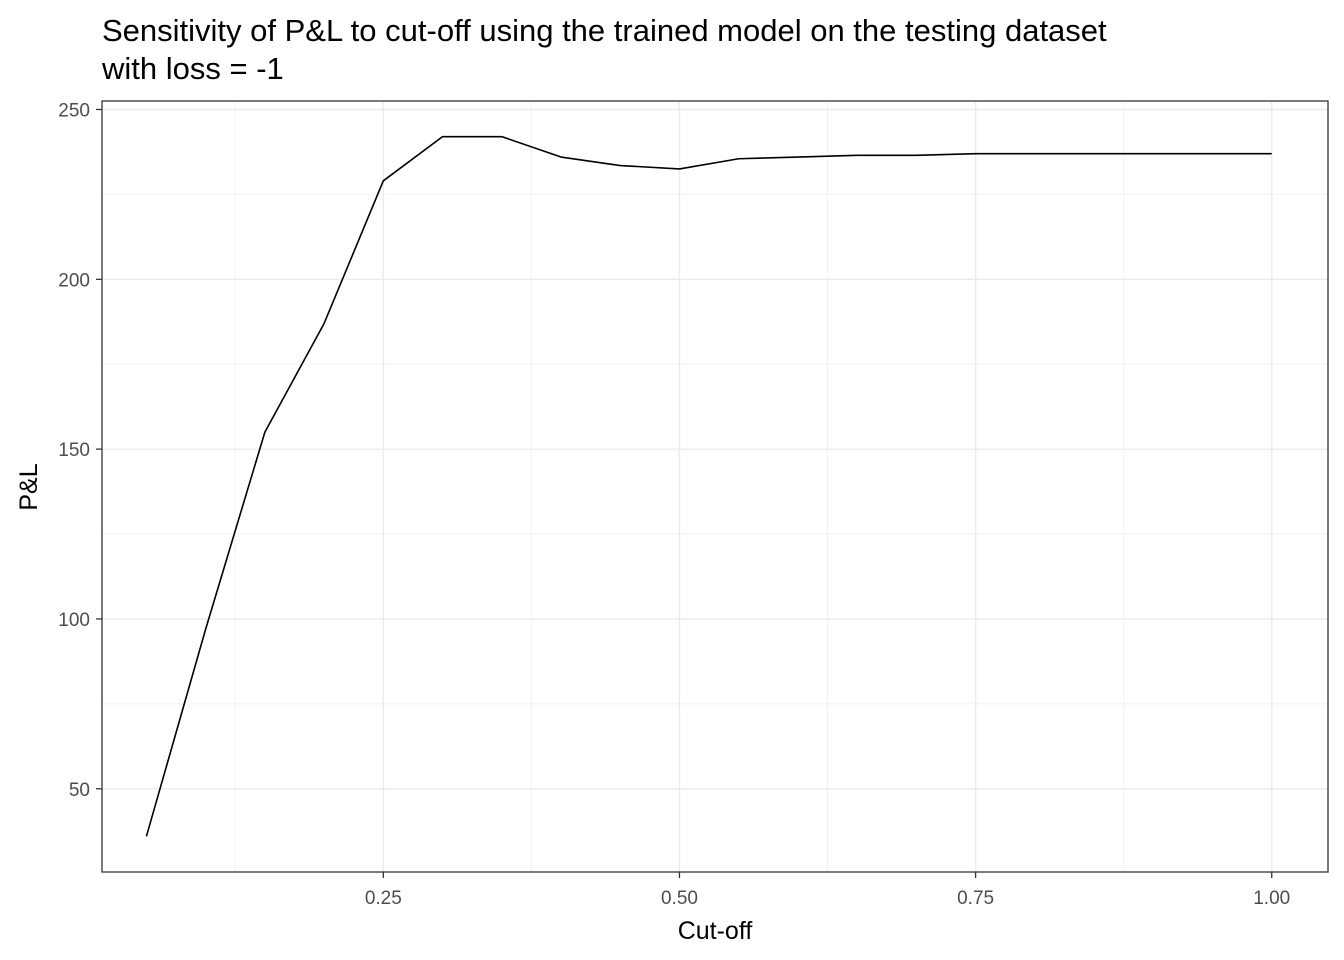  I want to click on x-tick-label: 0.50, so click(679, 898).